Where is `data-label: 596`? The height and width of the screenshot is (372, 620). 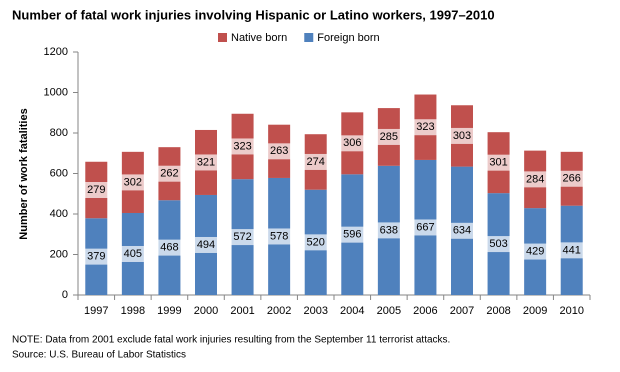 data-label: 596 is located at coordinates (352, 235).